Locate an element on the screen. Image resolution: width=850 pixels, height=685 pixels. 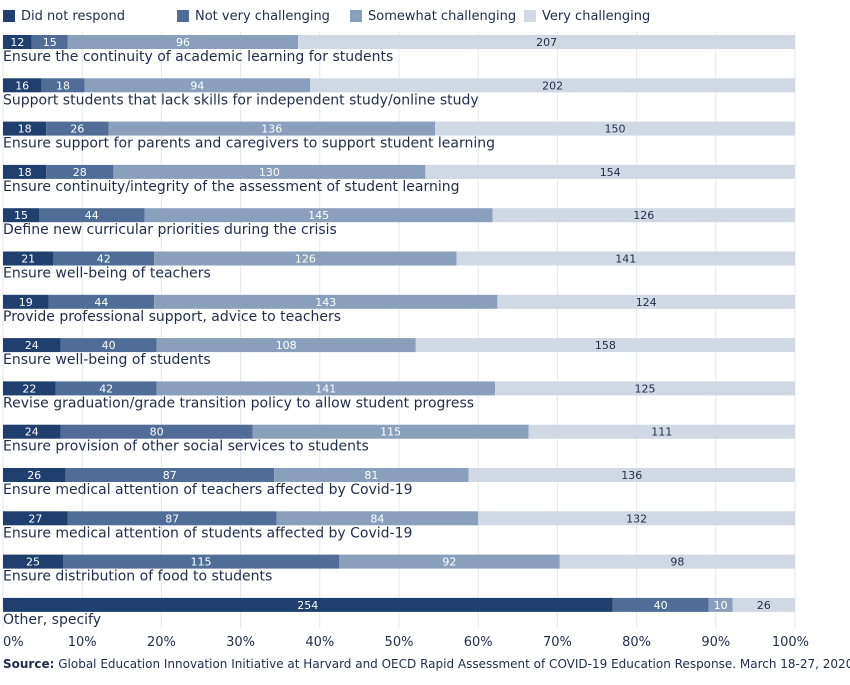
data-label: 94 is located at coordinates (197, 85).